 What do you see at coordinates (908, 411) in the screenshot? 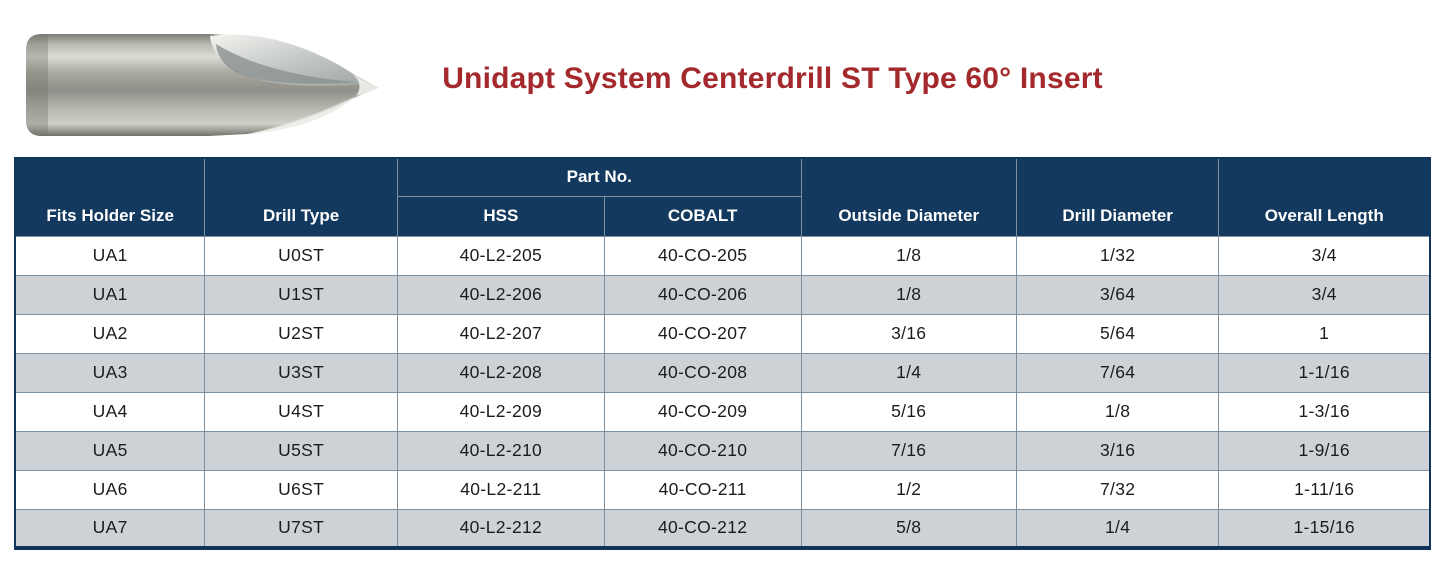
I see `cell-outside-diameter: 5/16` at bounding box center [908, 411].